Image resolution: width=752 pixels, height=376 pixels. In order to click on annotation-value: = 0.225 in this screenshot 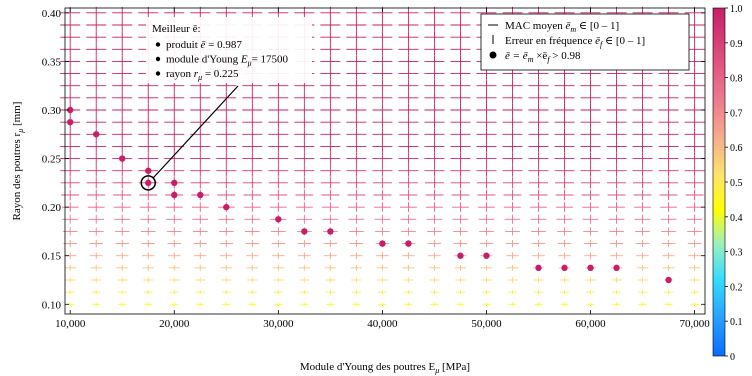, I will do `click(220, 74)`.